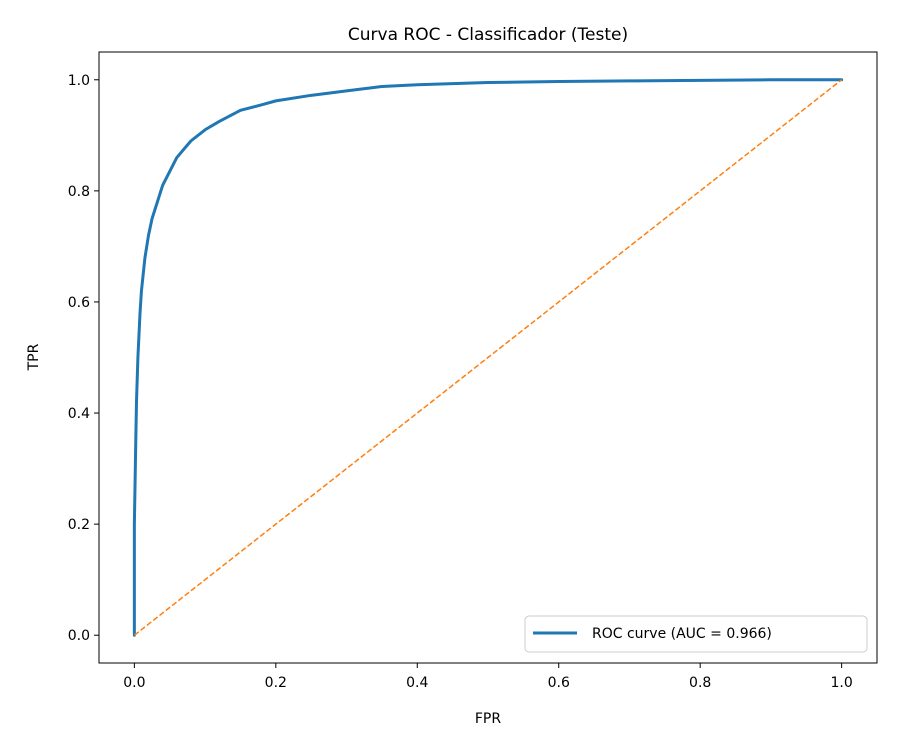  Describe the element at coordinates (682, 634) in the screenshot. I see `legend-label-roc: ROC curve (AUC = 0.966)` at that location.